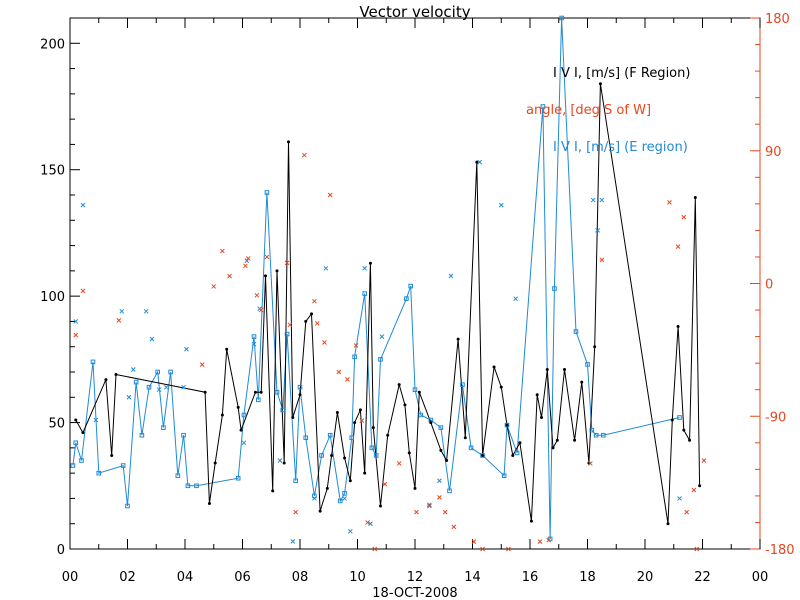 This screenshot has width=800, height=600. Describe the element at coordinates (588, 110) in the screenshot. I see `legend-entry: angle, [deg S of W]` at that location.